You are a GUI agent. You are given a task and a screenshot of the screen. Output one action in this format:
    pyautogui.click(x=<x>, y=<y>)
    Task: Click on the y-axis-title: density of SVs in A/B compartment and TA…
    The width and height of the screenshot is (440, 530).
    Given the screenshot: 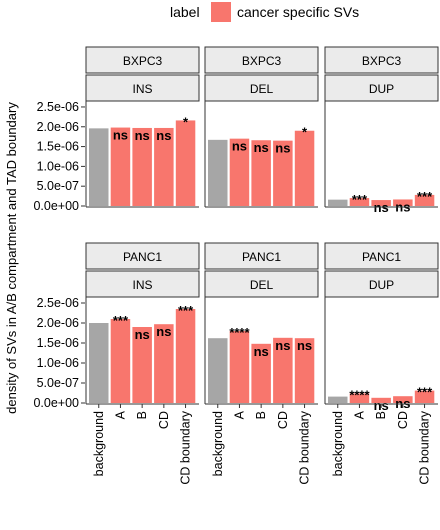 What is the action you would take?
    pyautogui.click(x=11, y=258)
    